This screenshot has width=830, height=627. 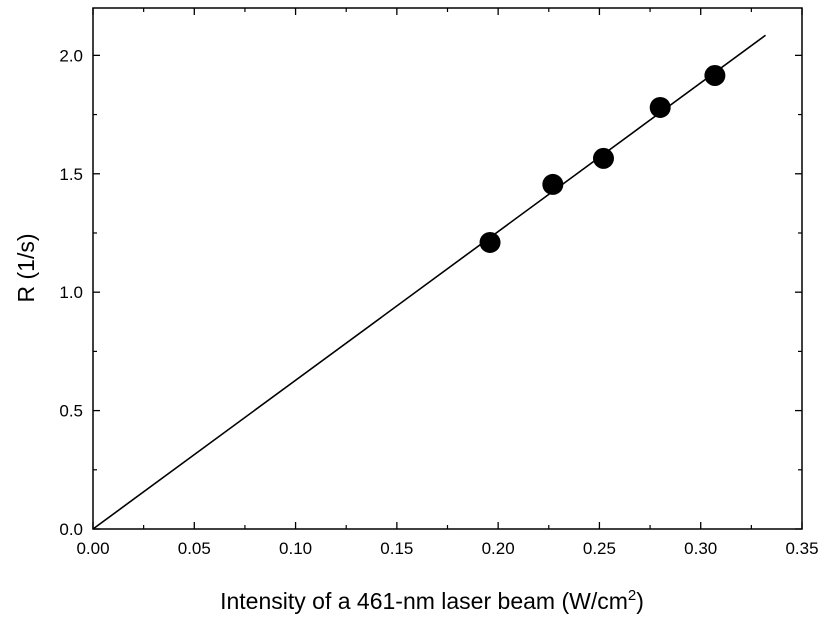 What do you see at coordinates (71, 55) in the screenshot?
I see `y-tick-label: 2.0` at bounding box center [71, 55].